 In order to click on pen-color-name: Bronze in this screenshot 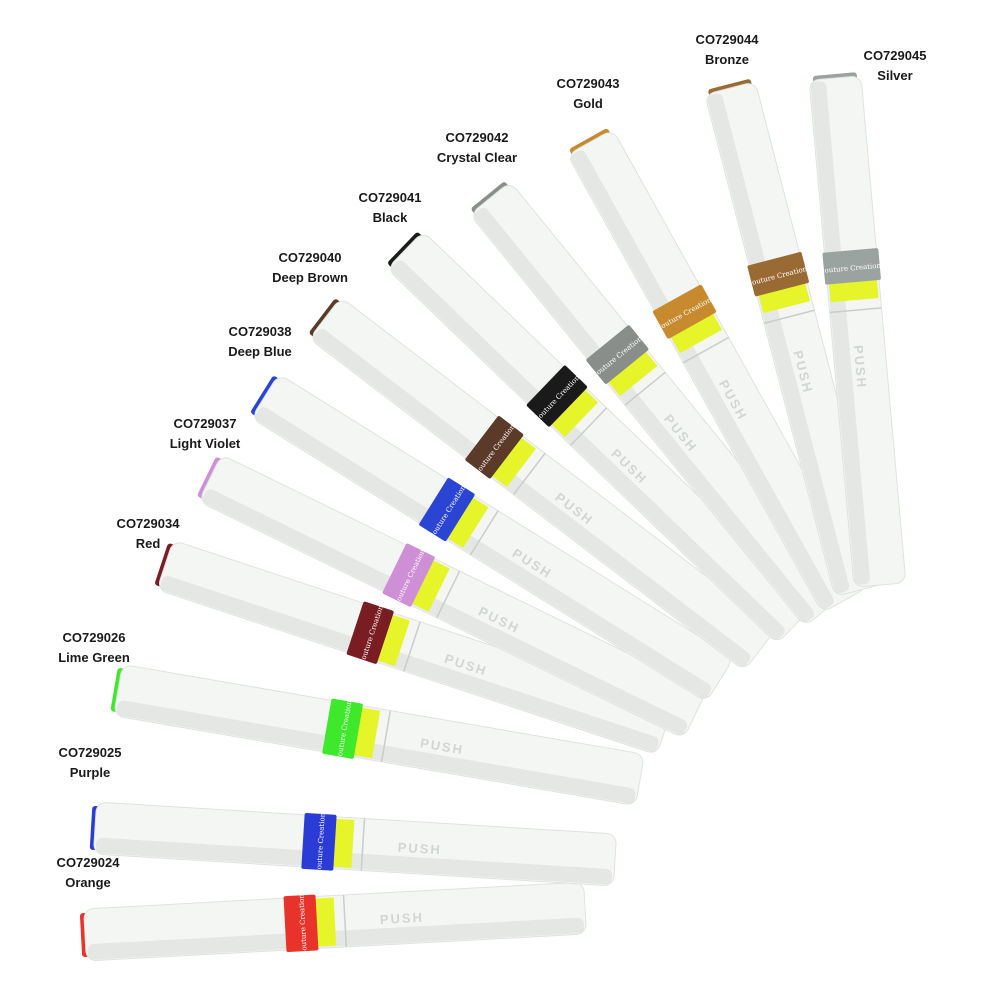, I will do `click(727, 59)`.